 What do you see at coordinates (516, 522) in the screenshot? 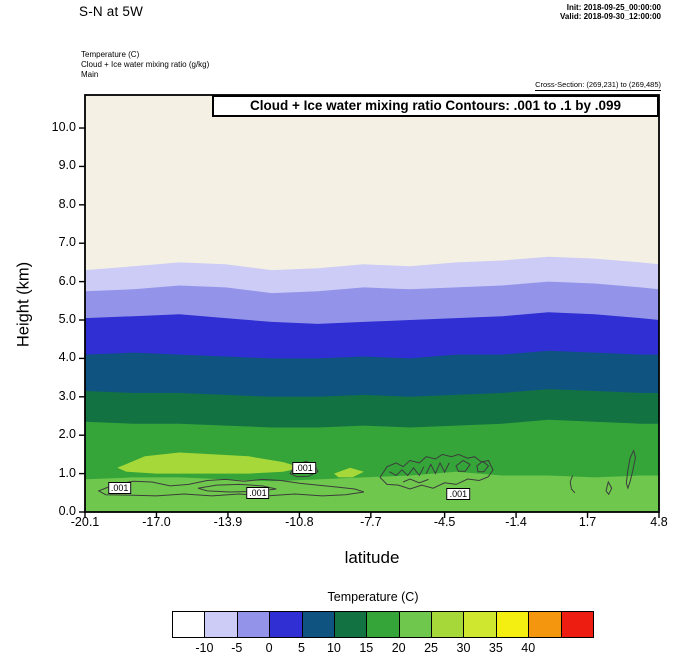
I see `x-tick-label: -1.4` at bounding box center [516, 522].